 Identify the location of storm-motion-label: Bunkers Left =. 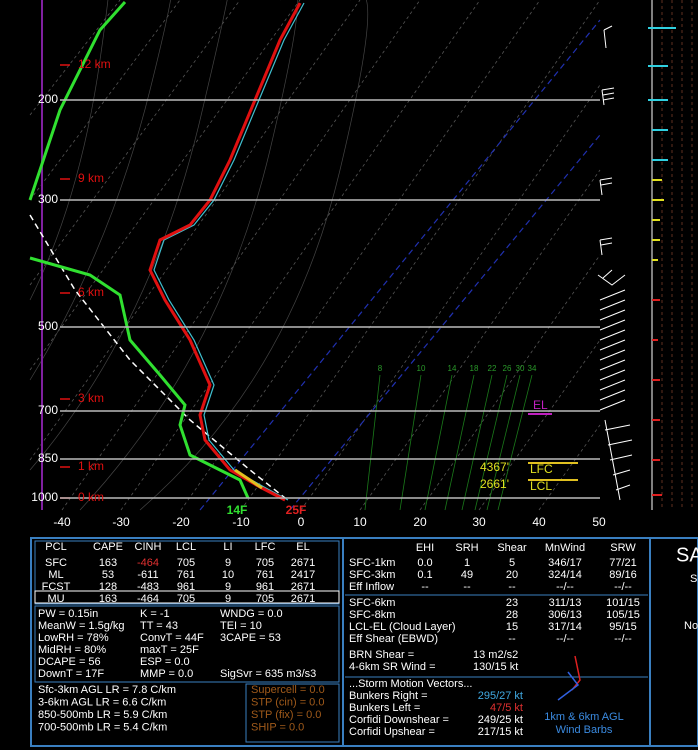
(384, 708).